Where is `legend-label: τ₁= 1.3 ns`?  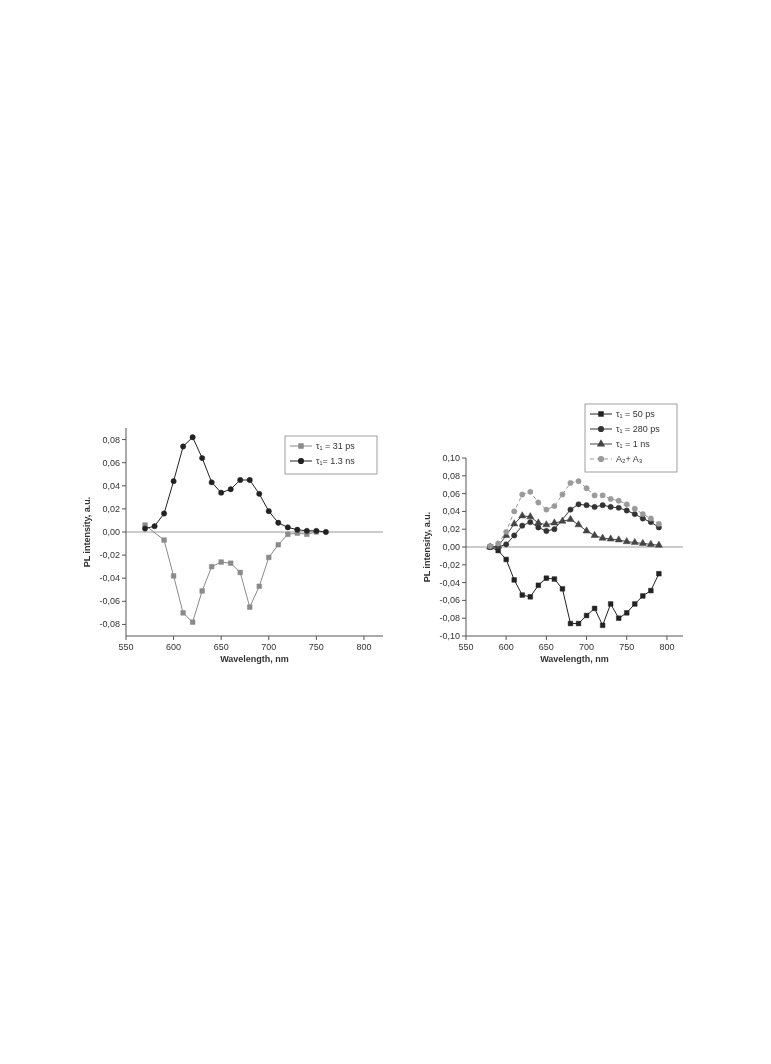
legend-label: τ₁= 1.3 ns is located at coordinates (336, 461).